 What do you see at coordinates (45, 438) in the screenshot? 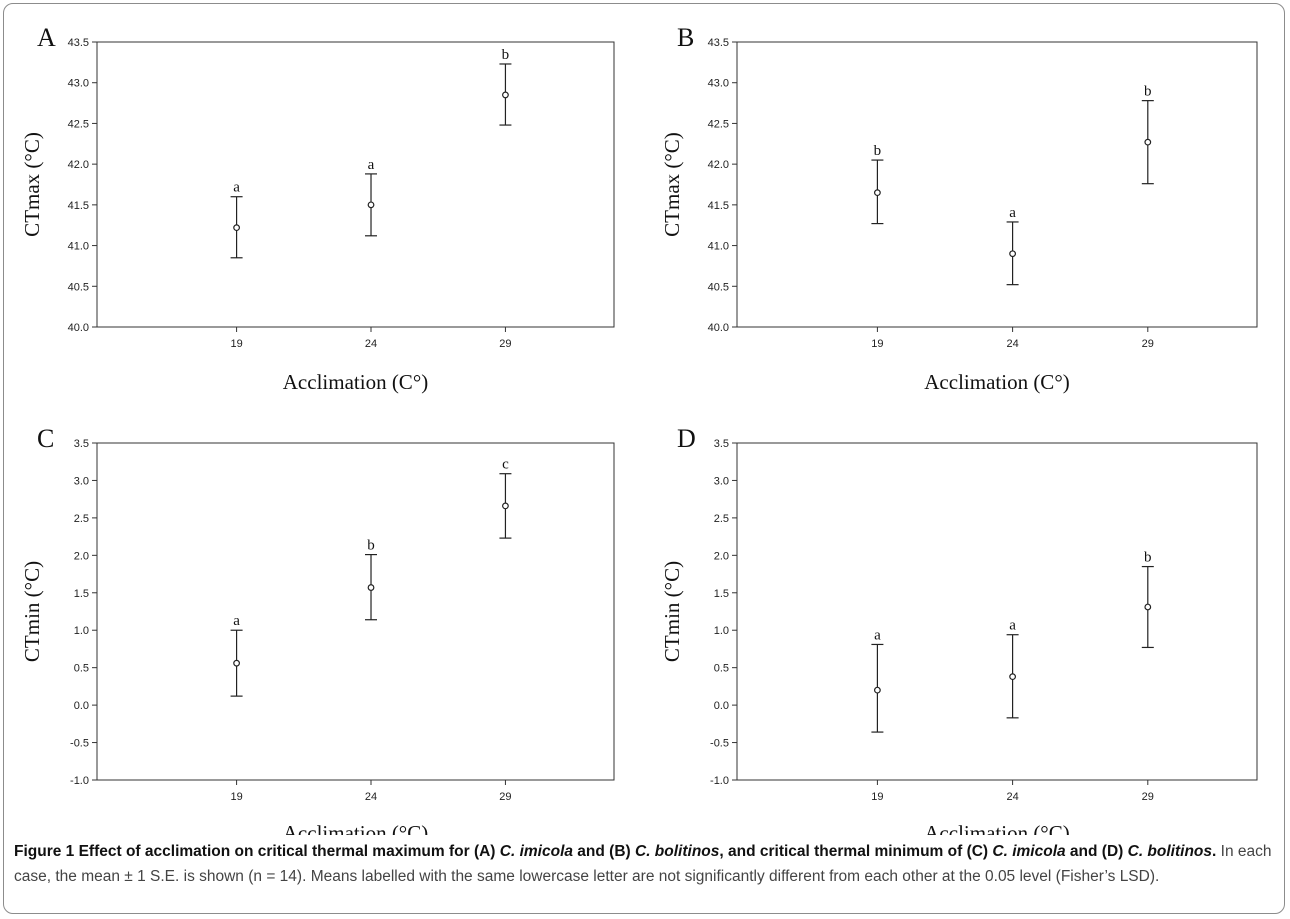
I see `panel-label: C` at bounding box center [45, 438].